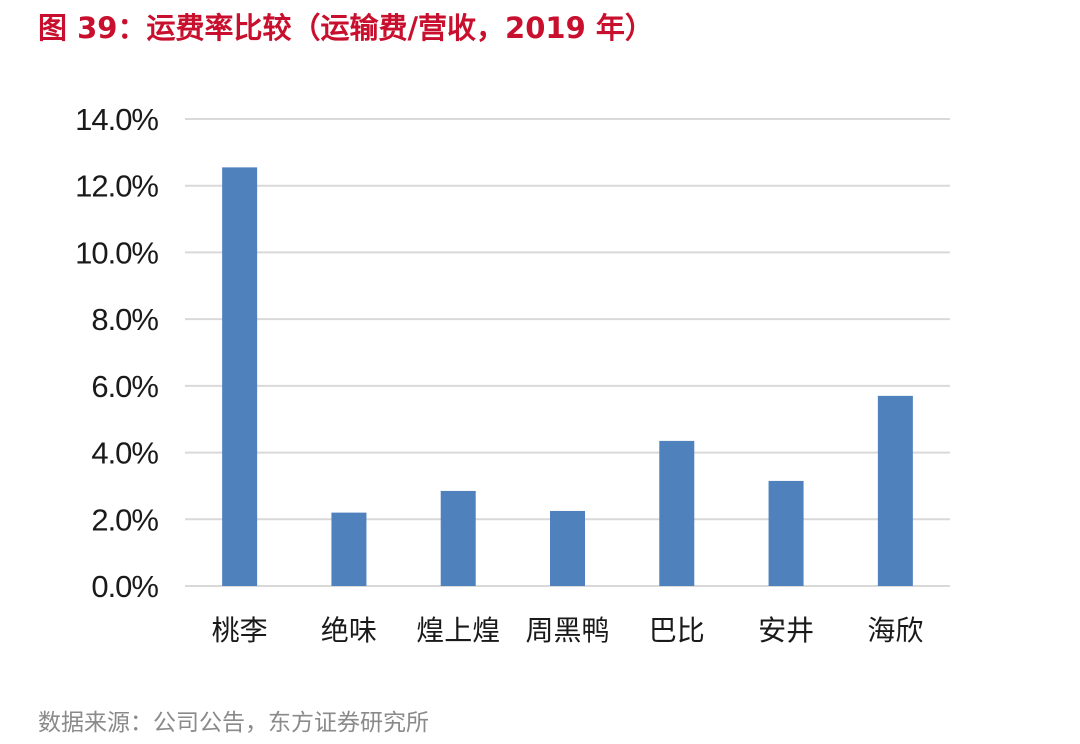  I want to click on x-category-label: 绝味, so click(349, 630).